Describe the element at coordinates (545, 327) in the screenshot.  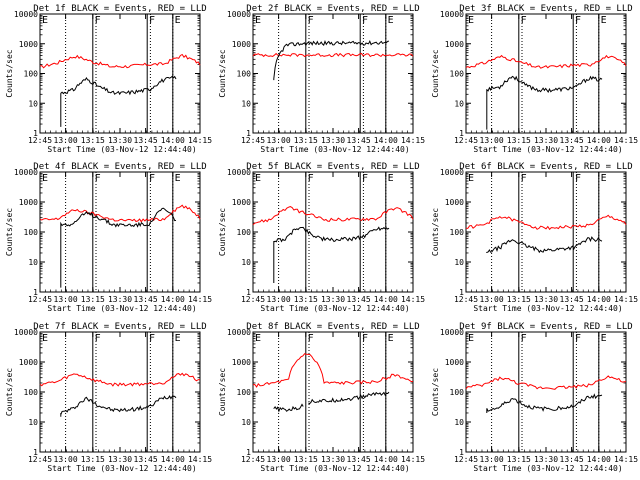
I see `panel-title: Det 9f BLACK = Events, RED = LLD` at that location.